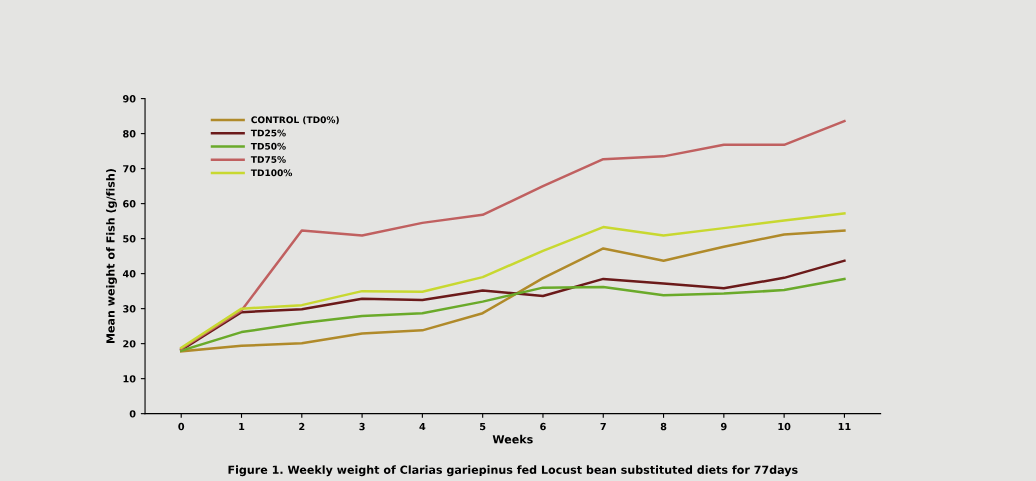 The width and height of the screenshot is (1036, 481). Describe the element at coordinates (603, 426) in the screenshot. I see `x-tick-label: 7` at that location.